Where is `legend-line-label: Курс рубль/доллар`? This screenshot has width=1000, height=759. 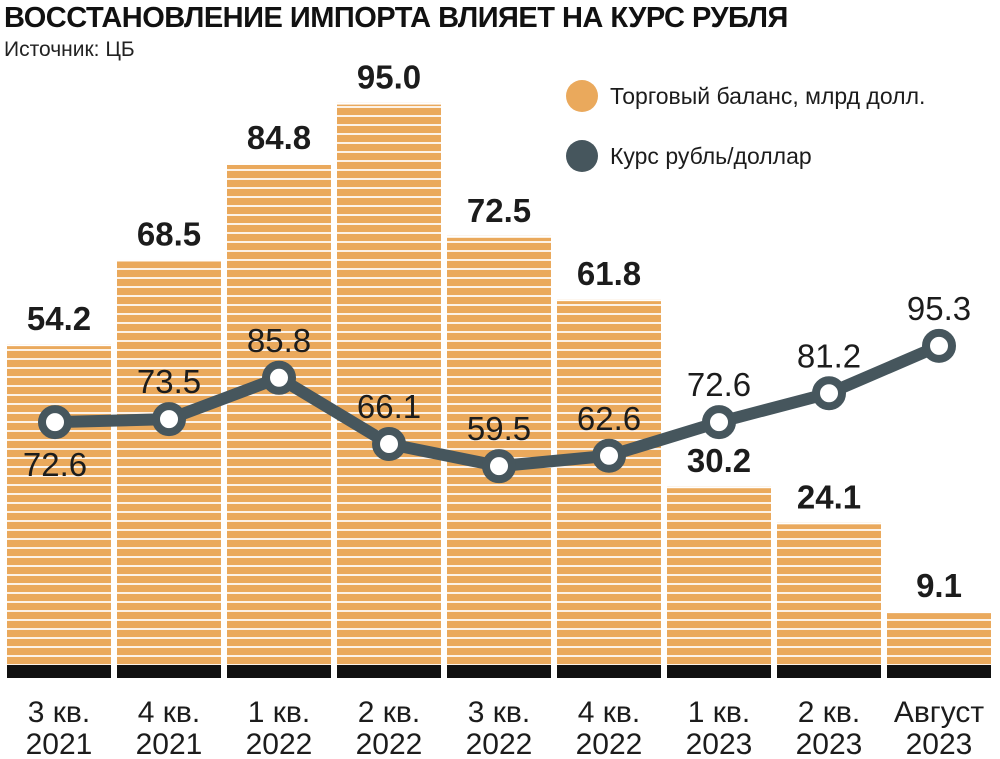 legend-line-label: Курс рубль/доллар is located at coordinates (711, 156).